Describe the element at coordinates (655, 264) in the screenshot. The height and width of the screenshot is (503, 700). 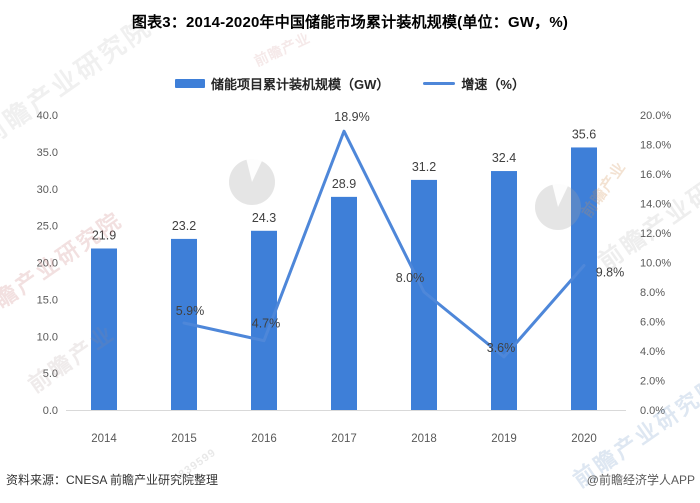
I see `right-axis-tick-label: 10.0%` at that location.